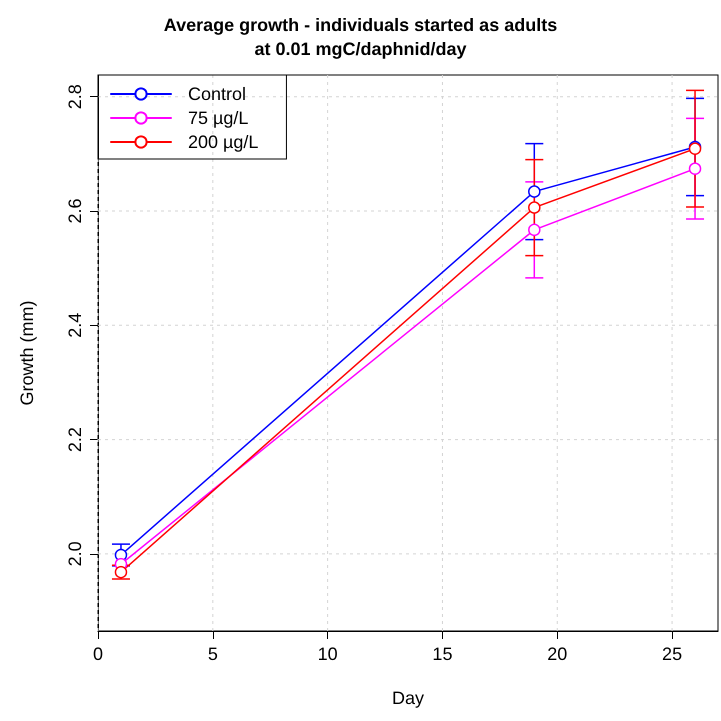 This screenshot has height=721, width=721. Describe the element at coordinates (557, 654) in the screenshot. I see `x-tick-label: 20` at that location.